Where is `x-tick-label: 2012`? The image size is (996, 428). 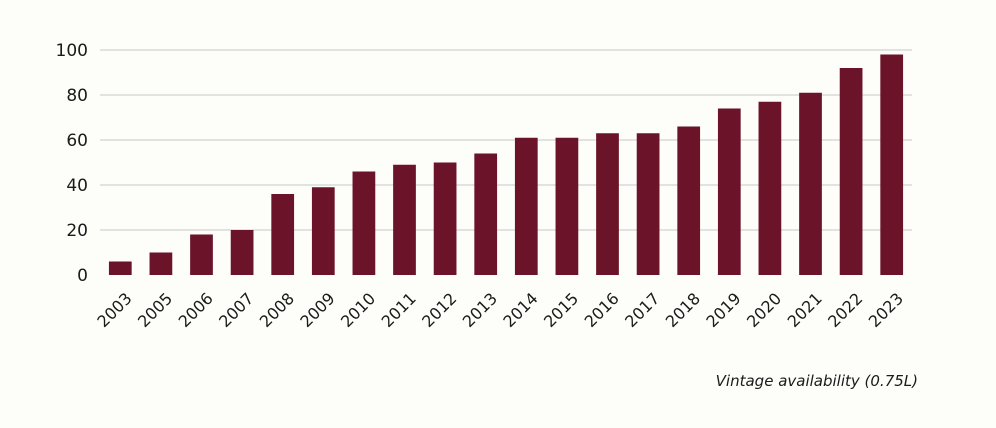 x-tick-label: 2012 is located at coordinates (439, 310).